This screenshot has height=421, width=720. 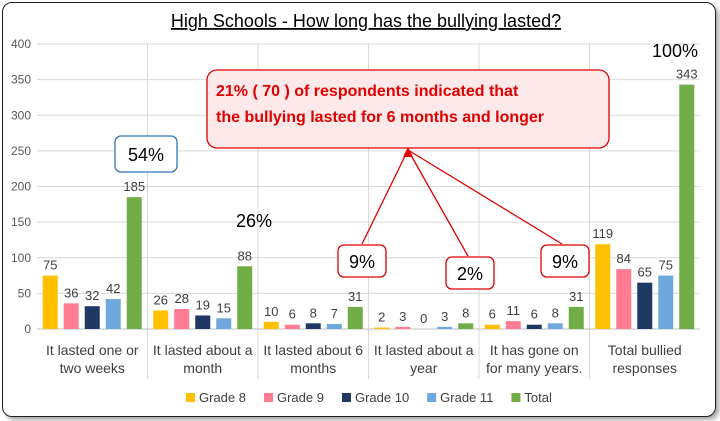 I want to click on data-label: 36, so click(x=71, y=292).